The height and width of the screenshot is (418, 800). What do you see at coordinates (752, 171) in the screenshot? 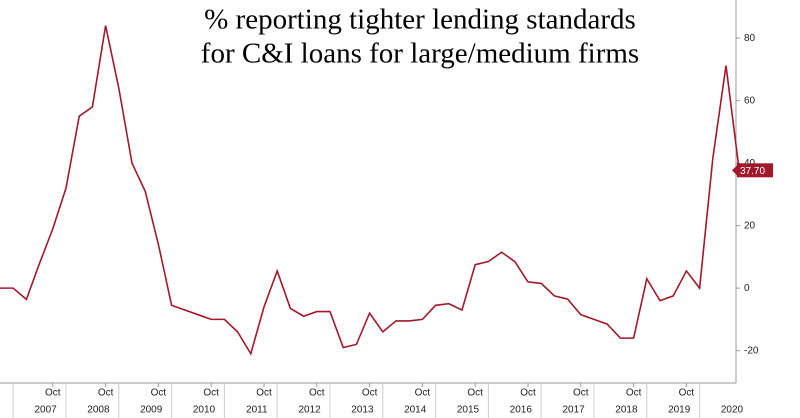
I see `value-label: 37.70` at bounding box center [752, 171].